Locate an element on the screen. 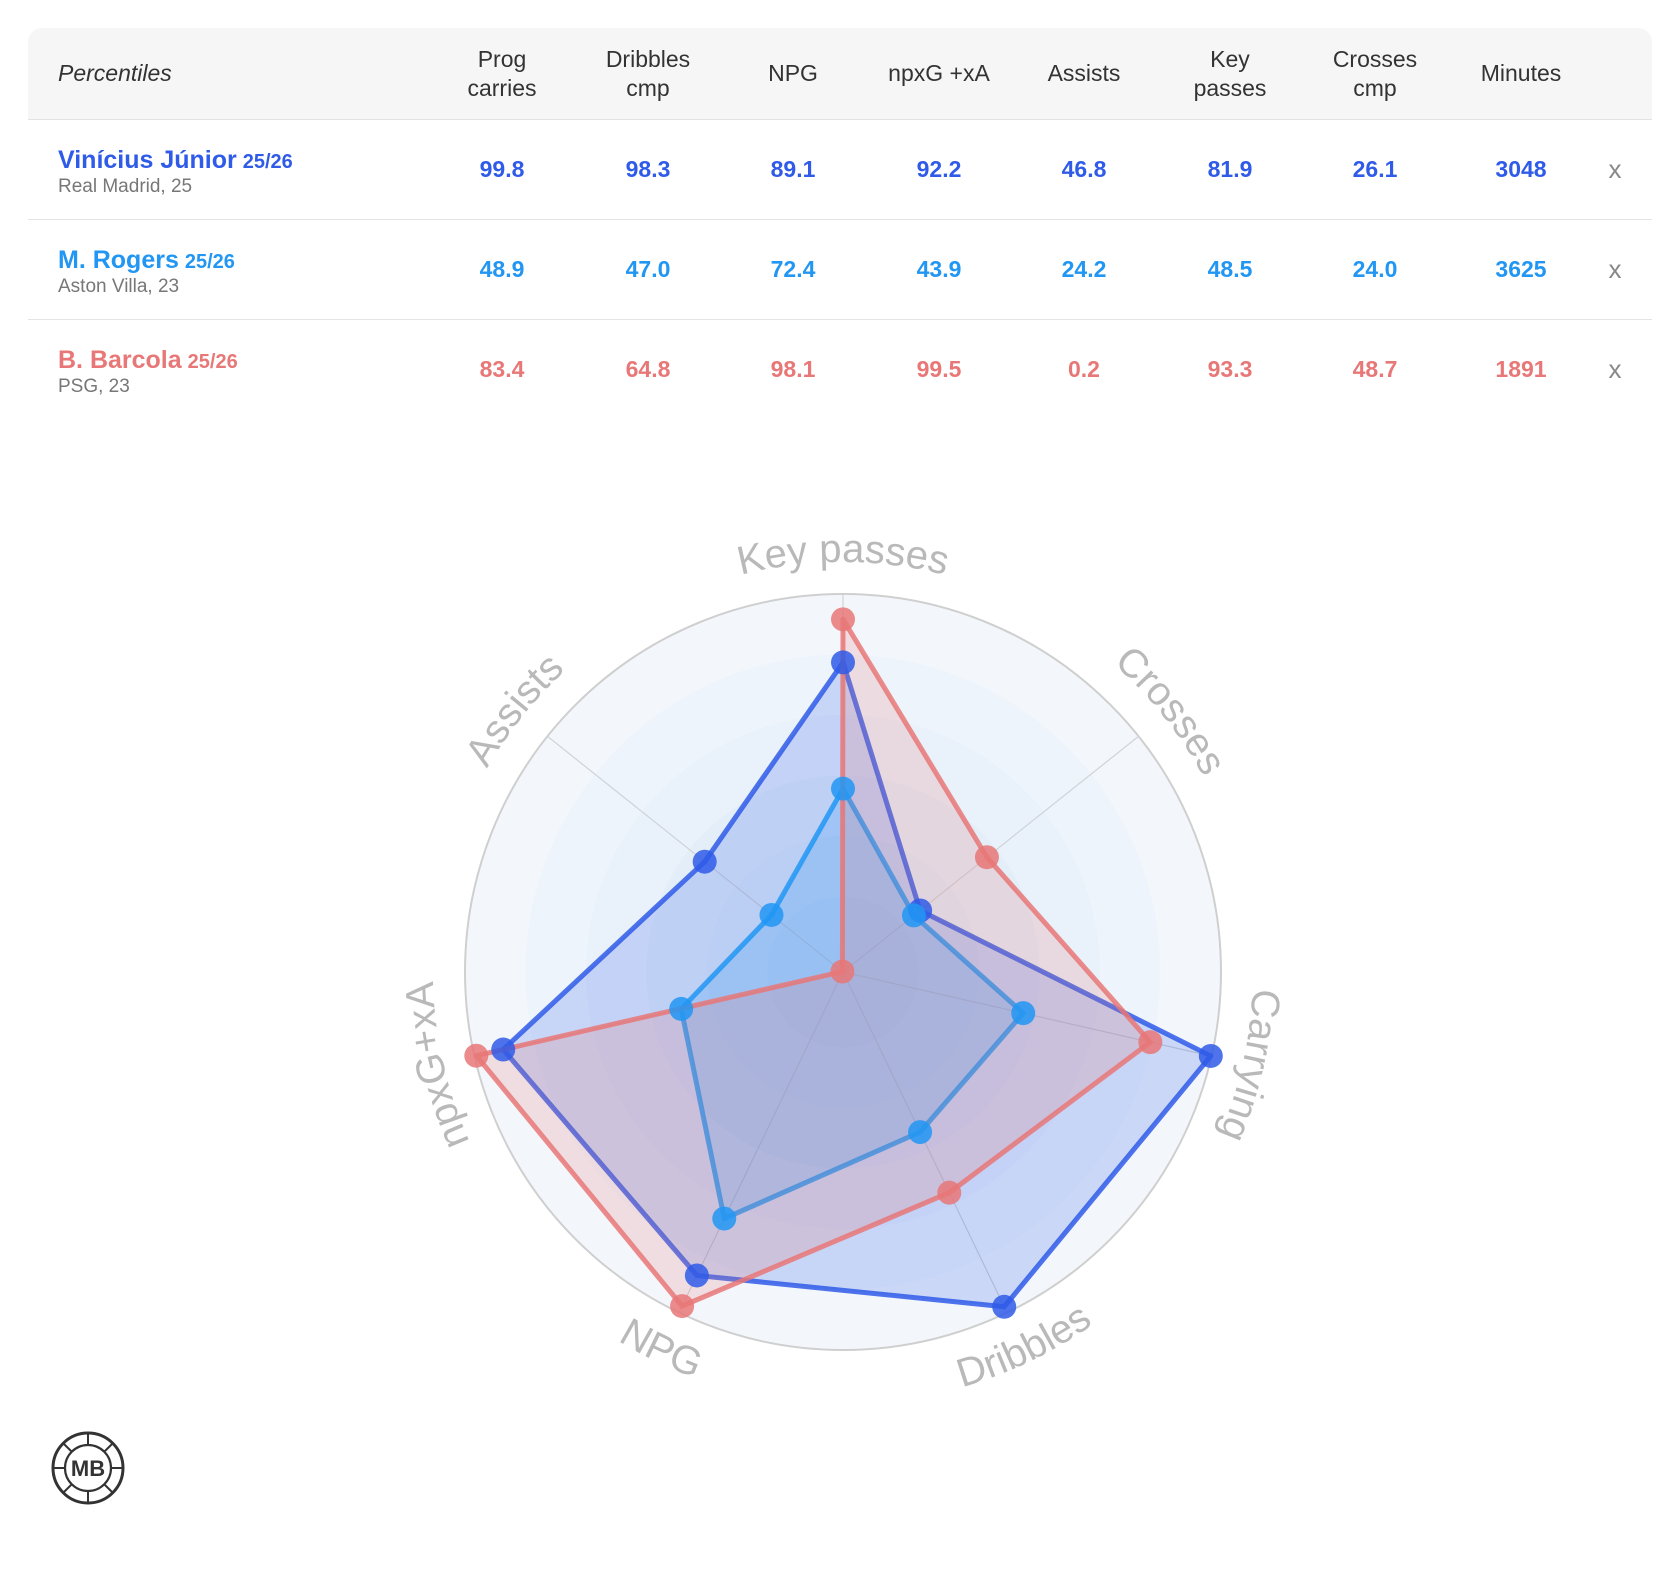 This screenshot has width=1680, height=1570. stat-cell: 81.9 is located at coordinates (1230, 169).